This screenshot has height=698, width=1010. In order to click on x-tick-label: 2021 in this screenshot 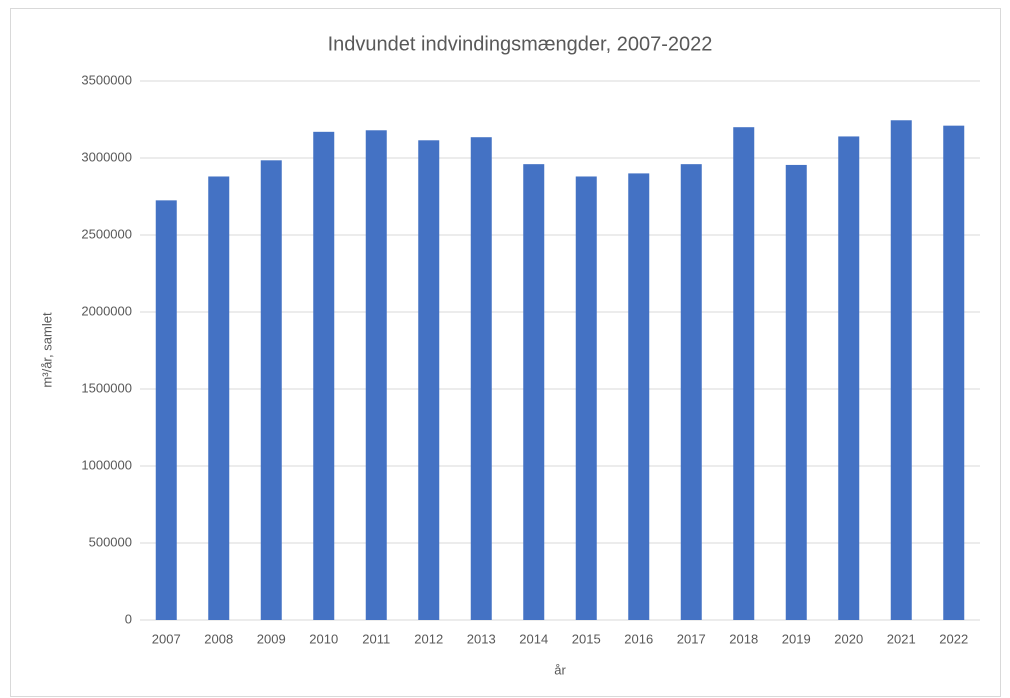, I will do `click(901, 638)`.